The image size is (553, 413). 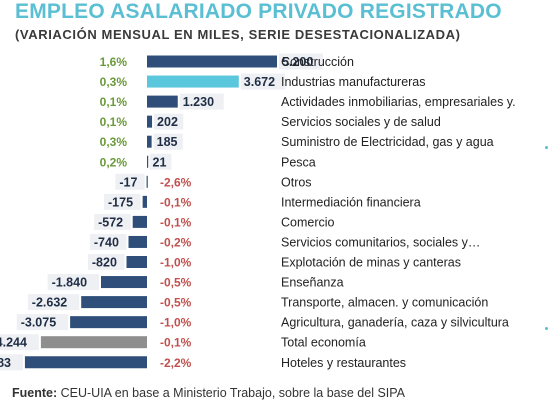 I want to click on percent-label: -2,2%, so click(x=176, y=363).